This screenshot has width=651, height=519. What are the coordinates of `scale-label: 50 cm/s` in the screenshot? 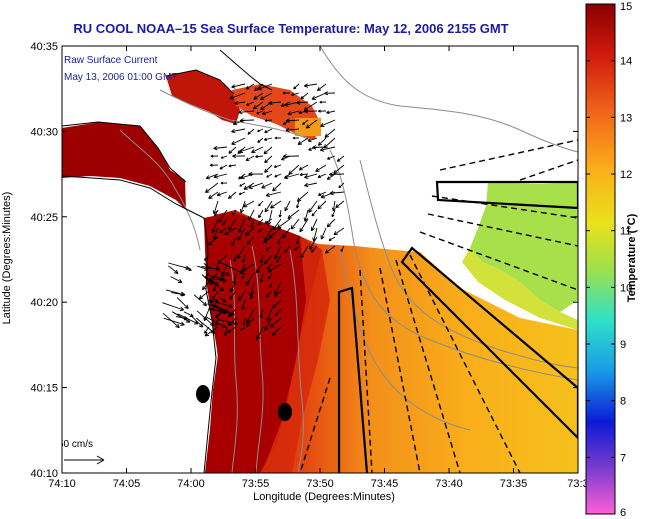 It's located at (75, 444).